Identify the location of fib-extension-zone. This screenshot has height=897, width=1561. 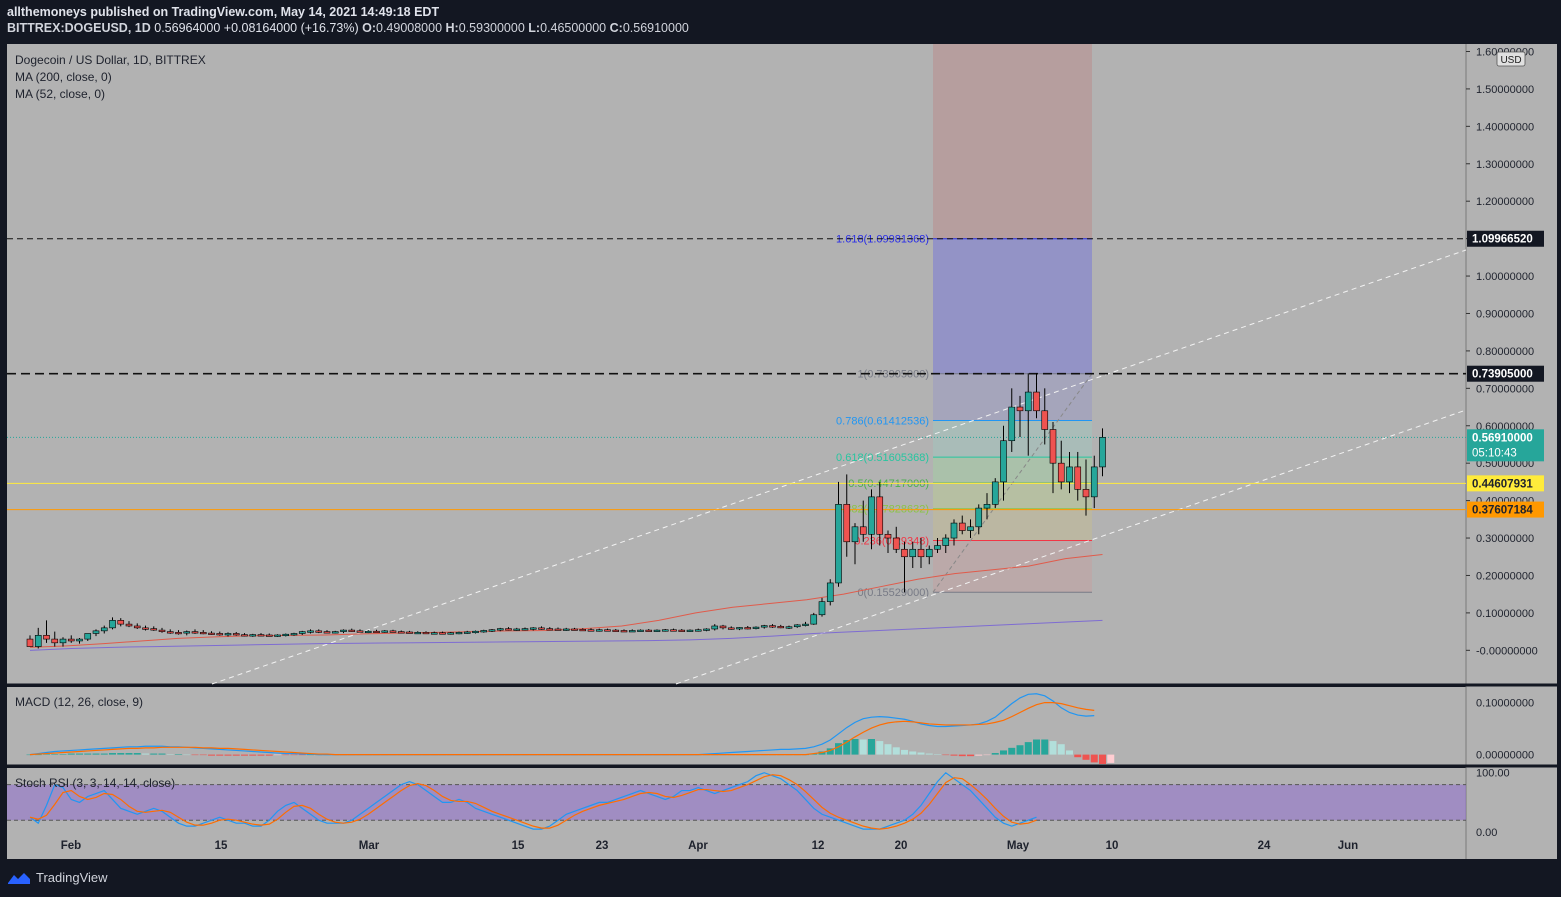
(1012, 141).